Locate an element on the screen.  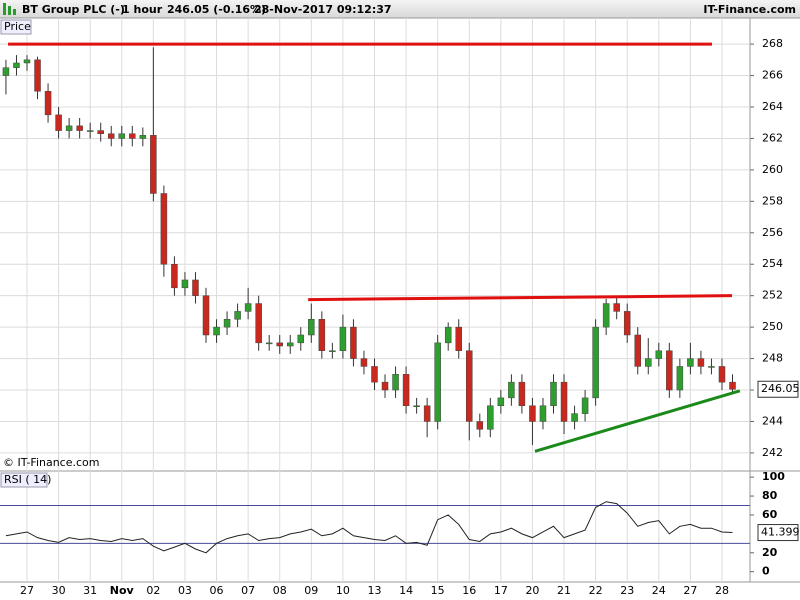
last-price-label: 246.05 is located at coordinates (780, 388).